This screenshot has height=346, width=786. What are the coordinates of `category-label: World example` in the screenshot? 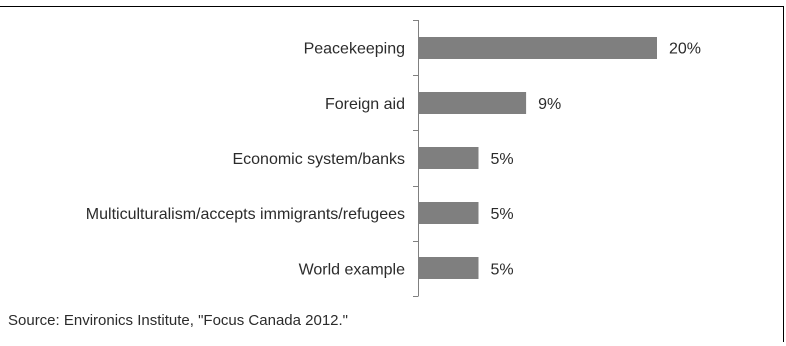 It's located at (352, 269).